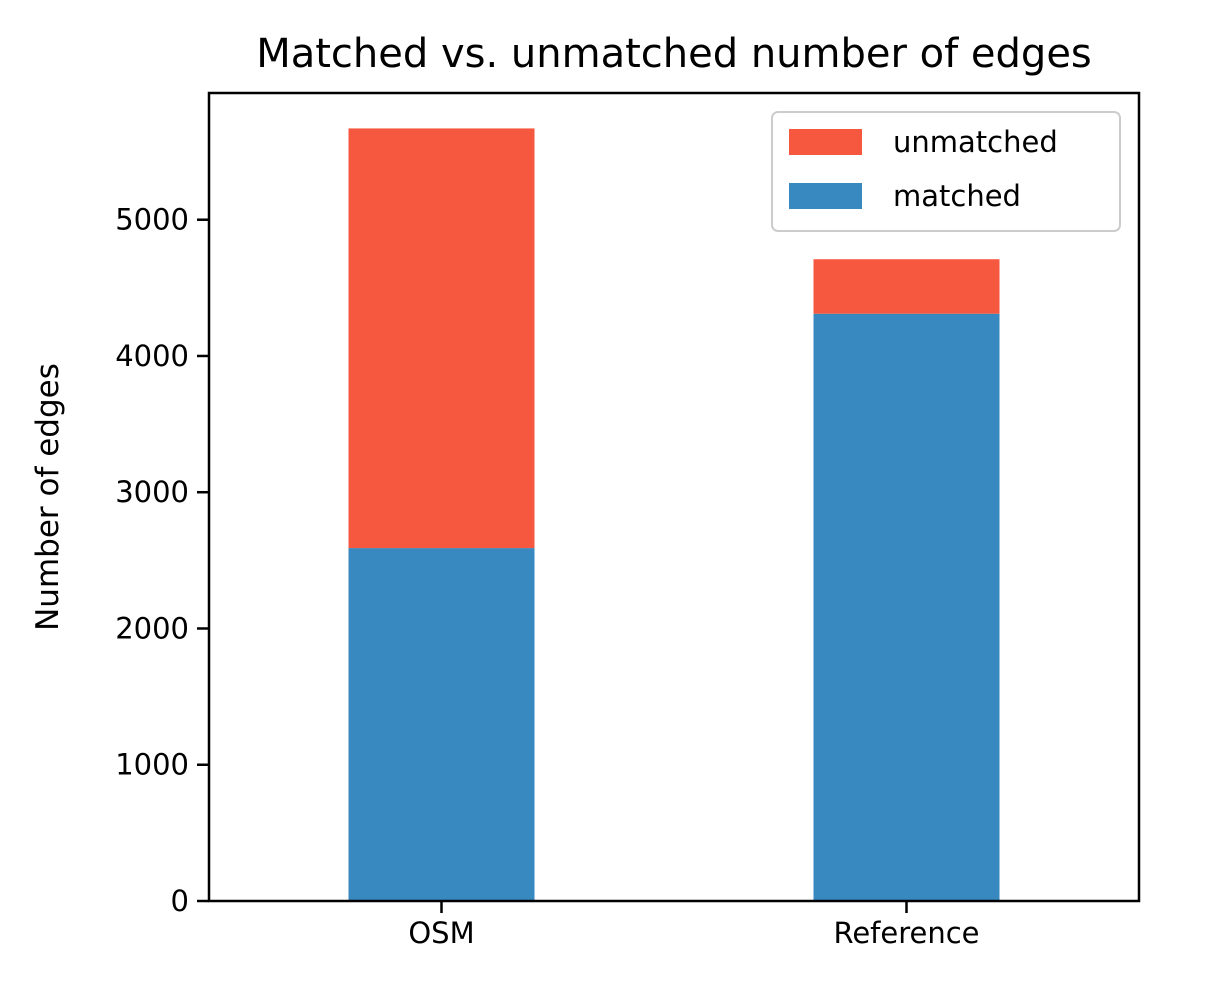 The image size is (1226, 982). I want to click on y-axis-ticks: 0 1000 2000 3000 4000 5000, so click(162, 560).